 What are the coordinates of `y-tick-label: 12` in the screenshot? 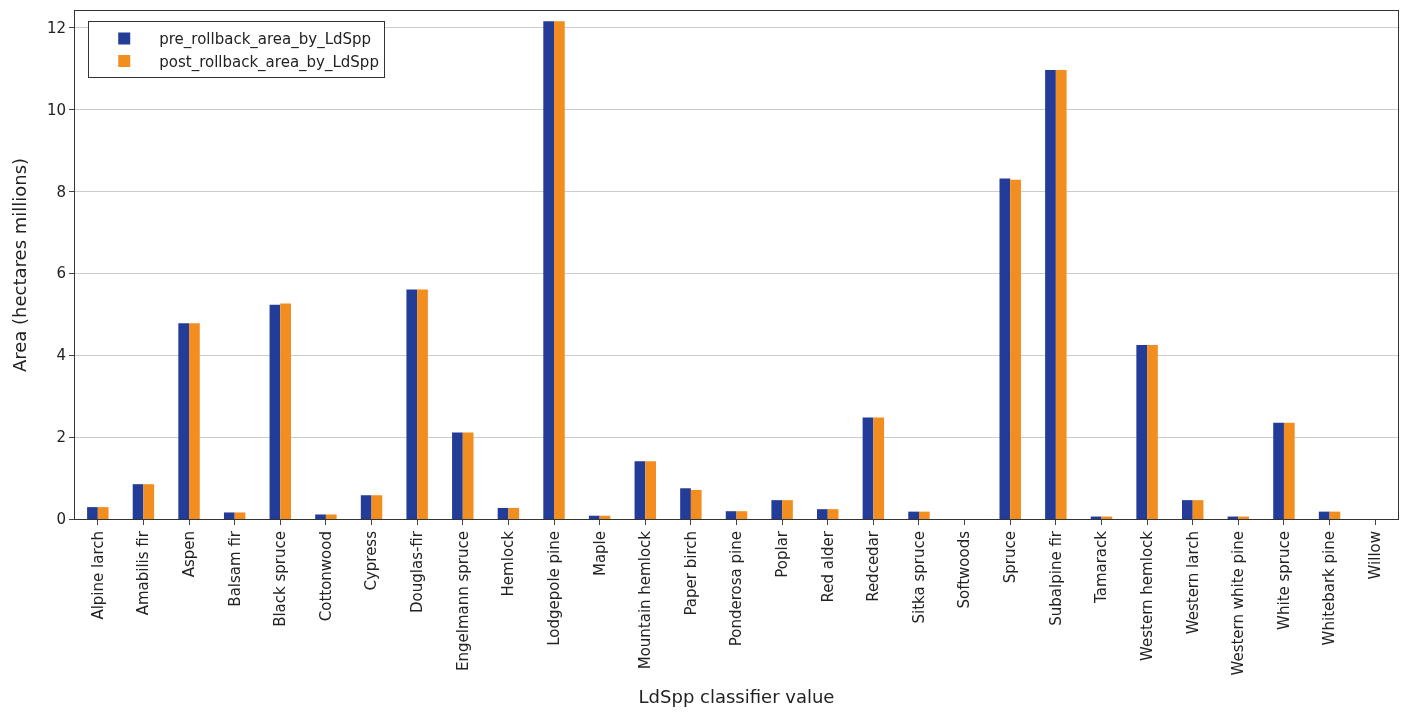 It's located at (56, 27).